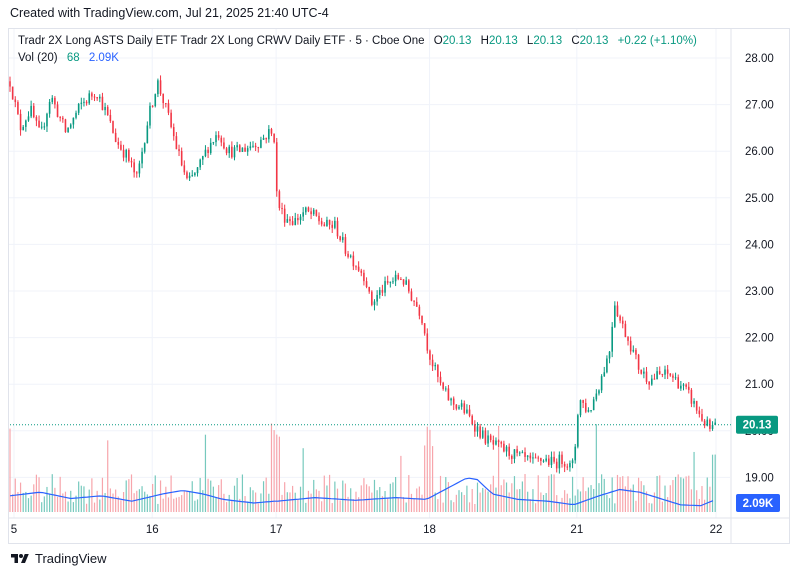 Image resolution: width=798 pixels, height=578 pixels. Describe the element at coordinates (58, 558) in the screenshot. I see `footer-brand: TradingView` at that location.